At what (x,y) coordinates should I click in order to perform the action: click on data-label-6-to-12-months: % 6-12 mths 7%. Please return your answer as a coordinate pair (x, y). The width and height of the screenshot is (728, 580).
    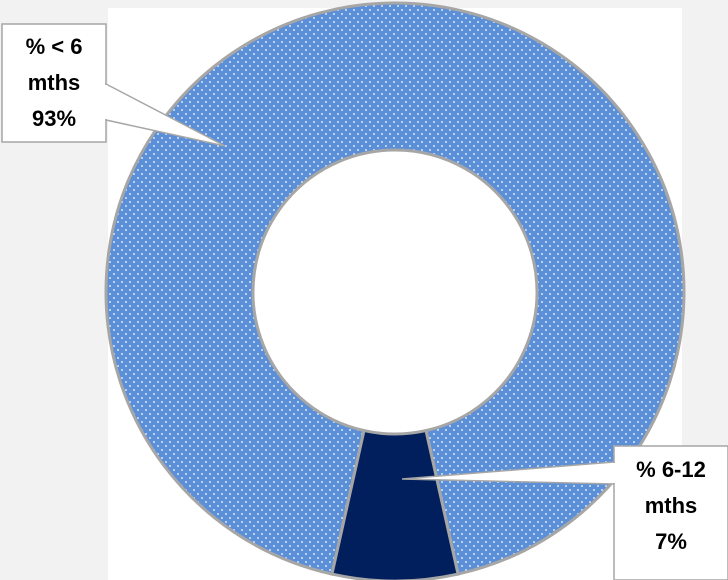
    Looking at the image, I should click on (564, 512).